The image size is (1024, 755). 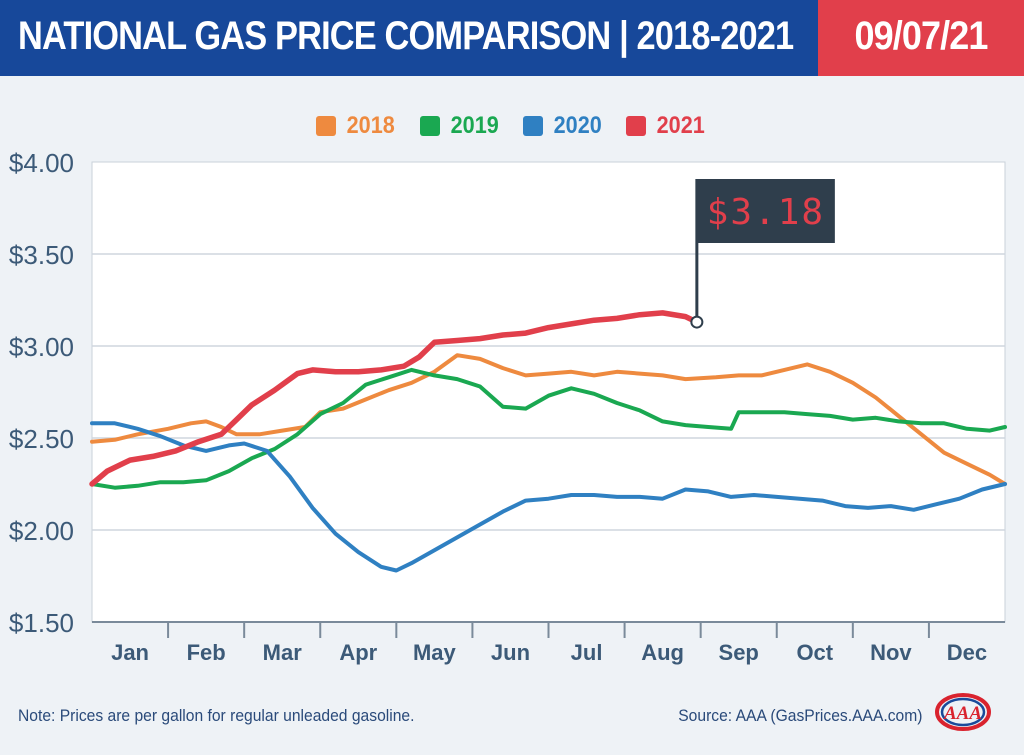 What do you see at coordinates (967, 652) in the screenshot?
I see `x-tick-label: Dec` at bounding box center [967, 652].